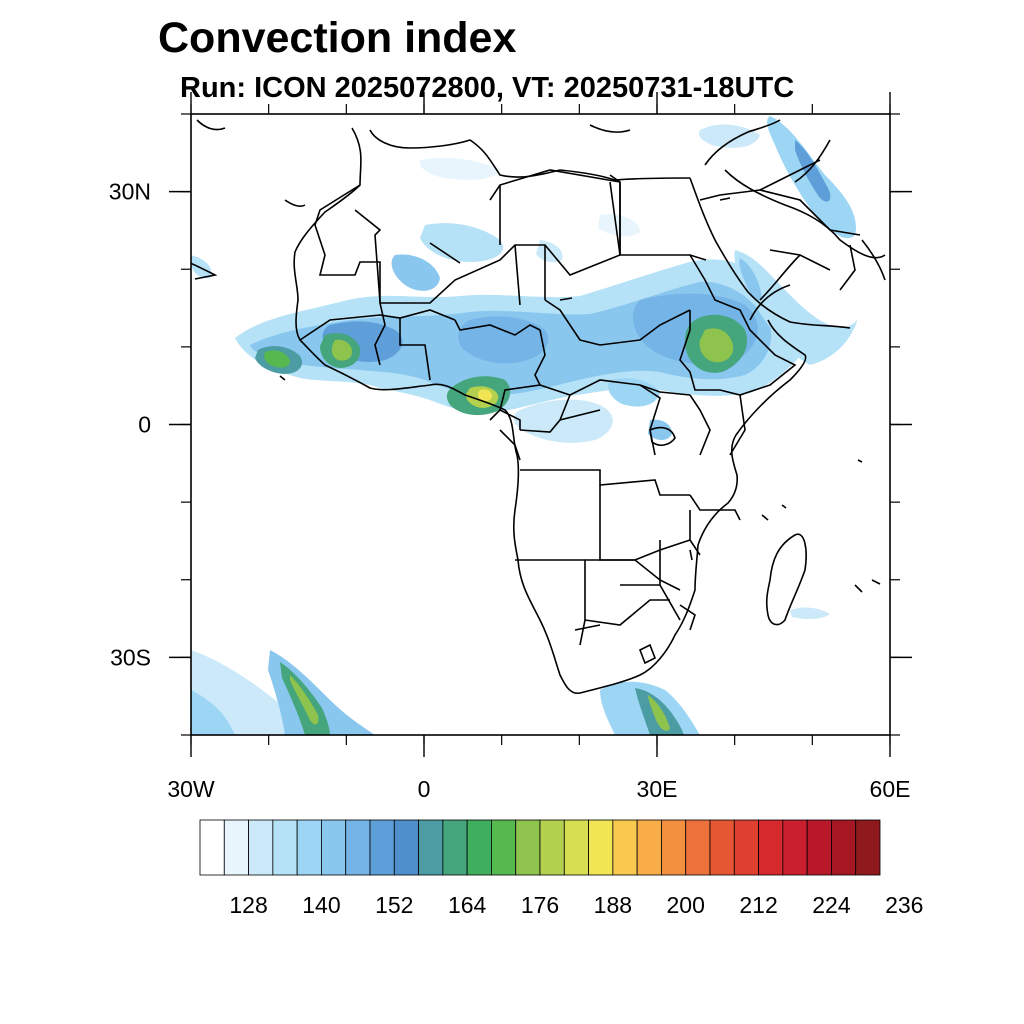 Image resolution: width=1024 pixels, height=1024 pixels. I want to click on lon-tick-label: 0, so click(424, 789).